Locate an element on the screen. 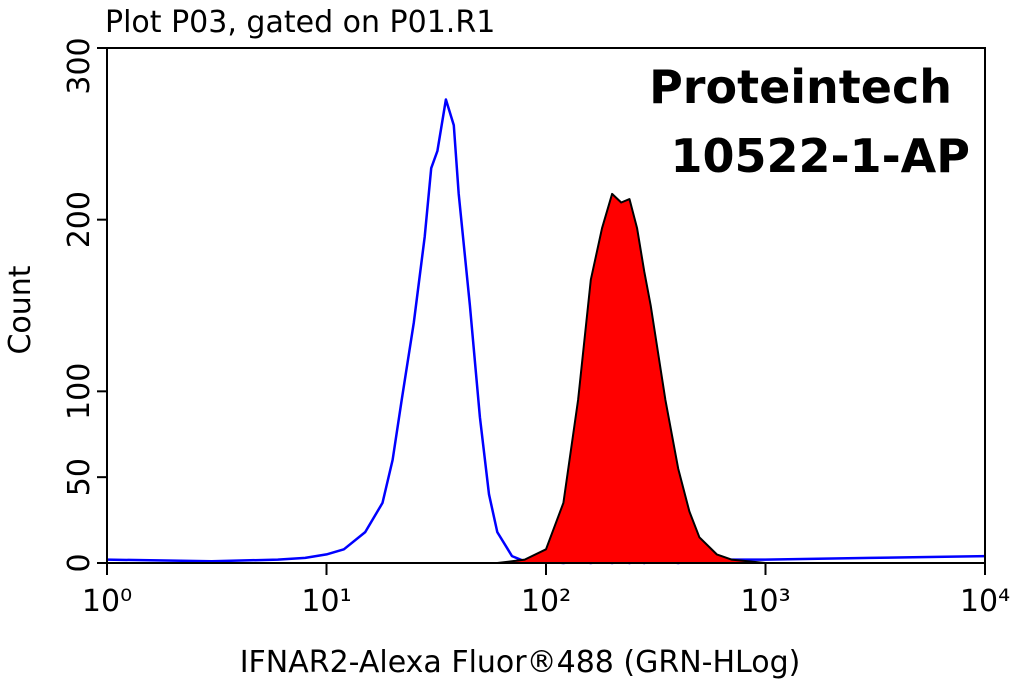 This screenshot has height=682, width=1015. x-tick-label: 10⁴ is located at coordinates (985, 601).